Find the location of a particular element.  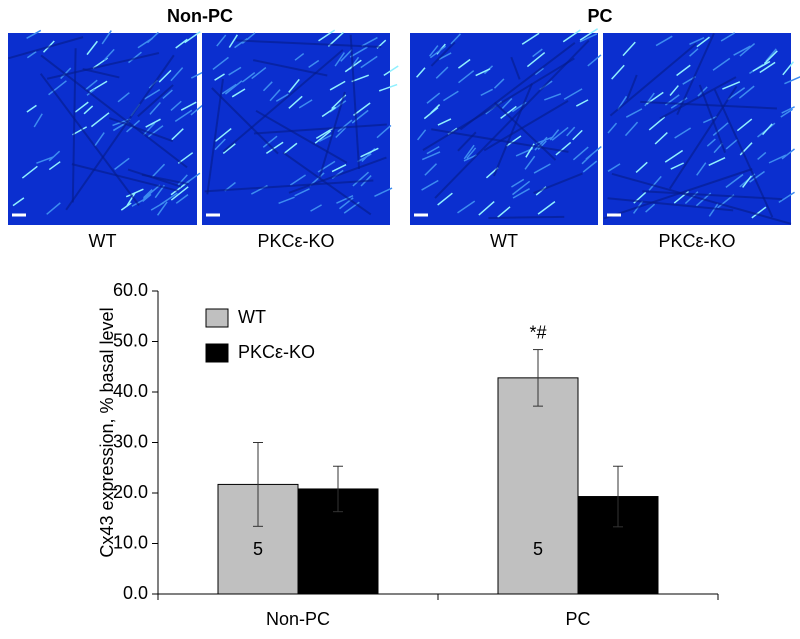

n-label: 5 is located at coordinates (538, 549).